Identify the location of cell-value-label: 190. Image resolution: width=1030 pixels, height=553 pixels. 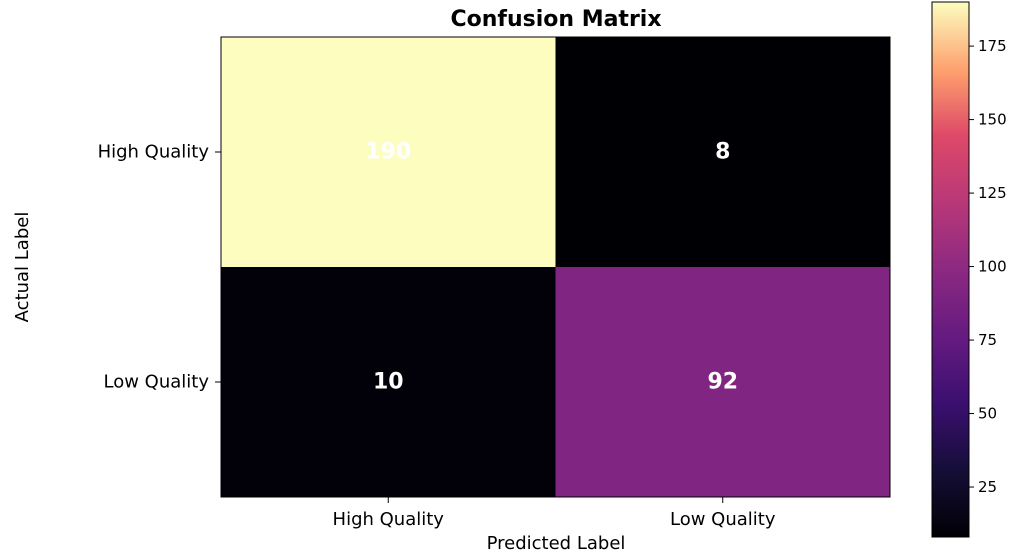
(388, 152).